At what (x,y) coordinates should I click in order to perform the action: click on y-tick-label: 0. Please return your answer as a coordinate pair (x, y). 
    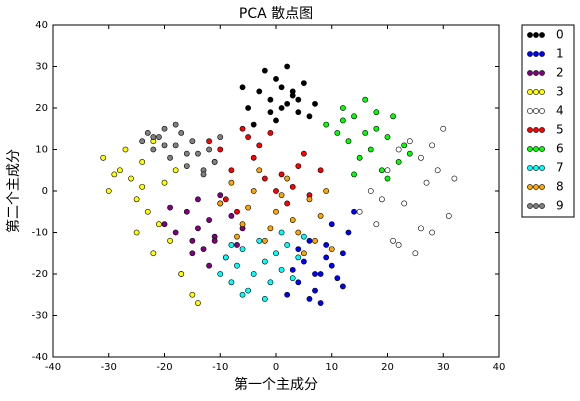
    Looking at the image, I should click on (45, 191).